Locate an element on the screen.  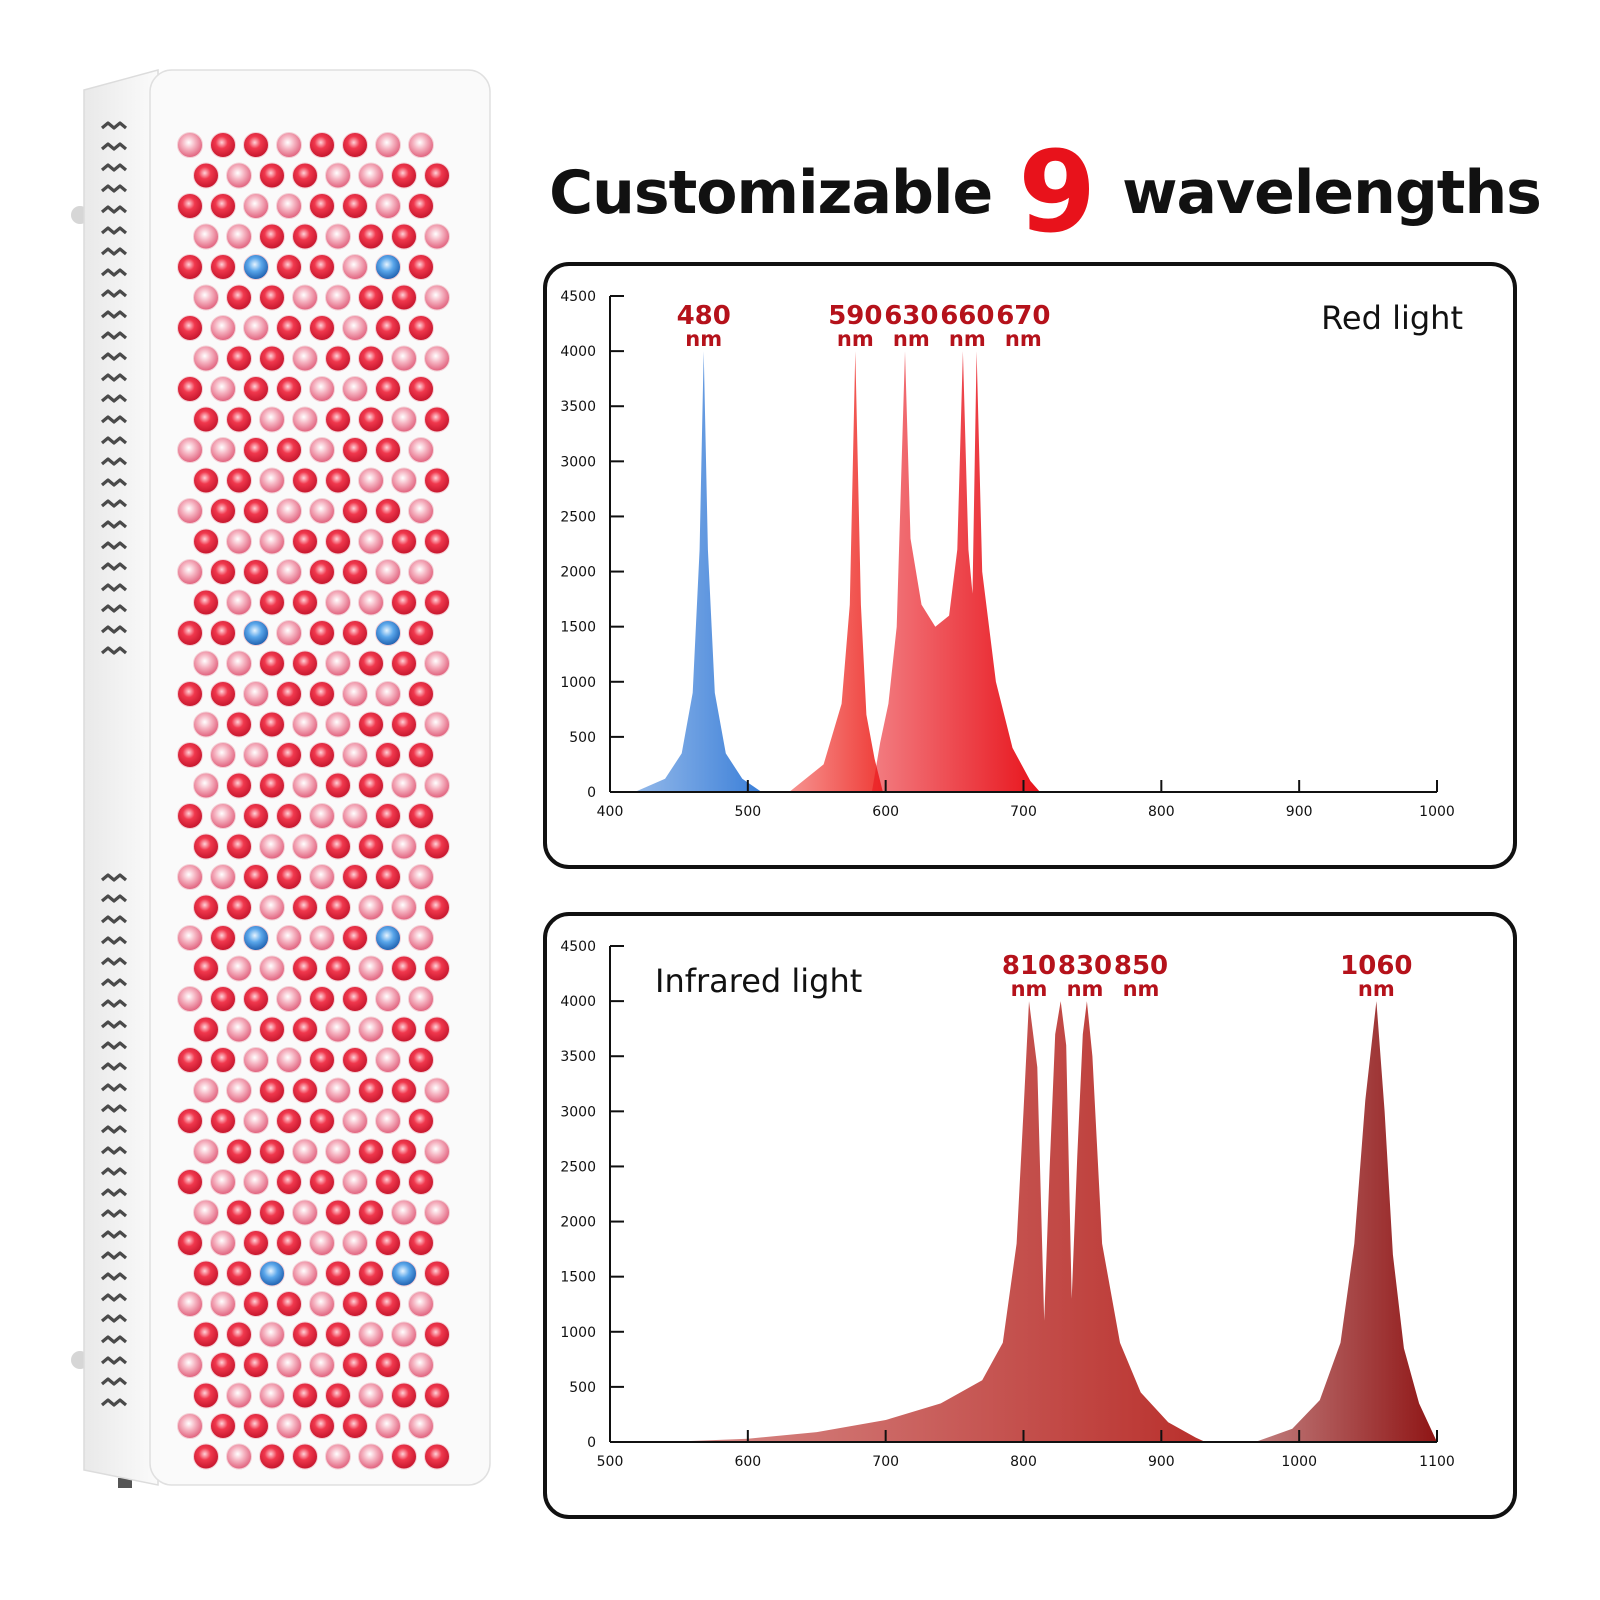
vent-slots is located at coordinates (114, 764).